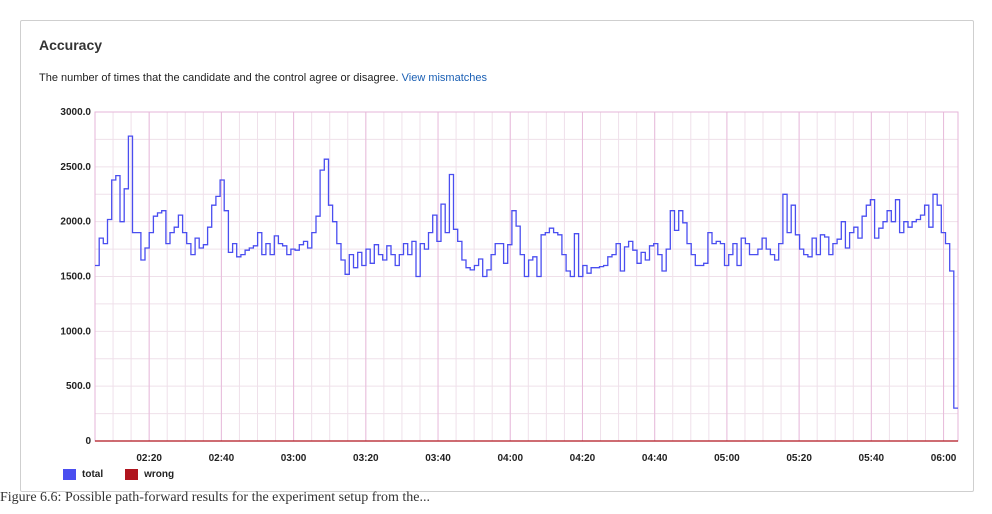 The width and height of the screenshot is (992, 514). I want to click on x-tick-label: 03:00, so click(294, 458).